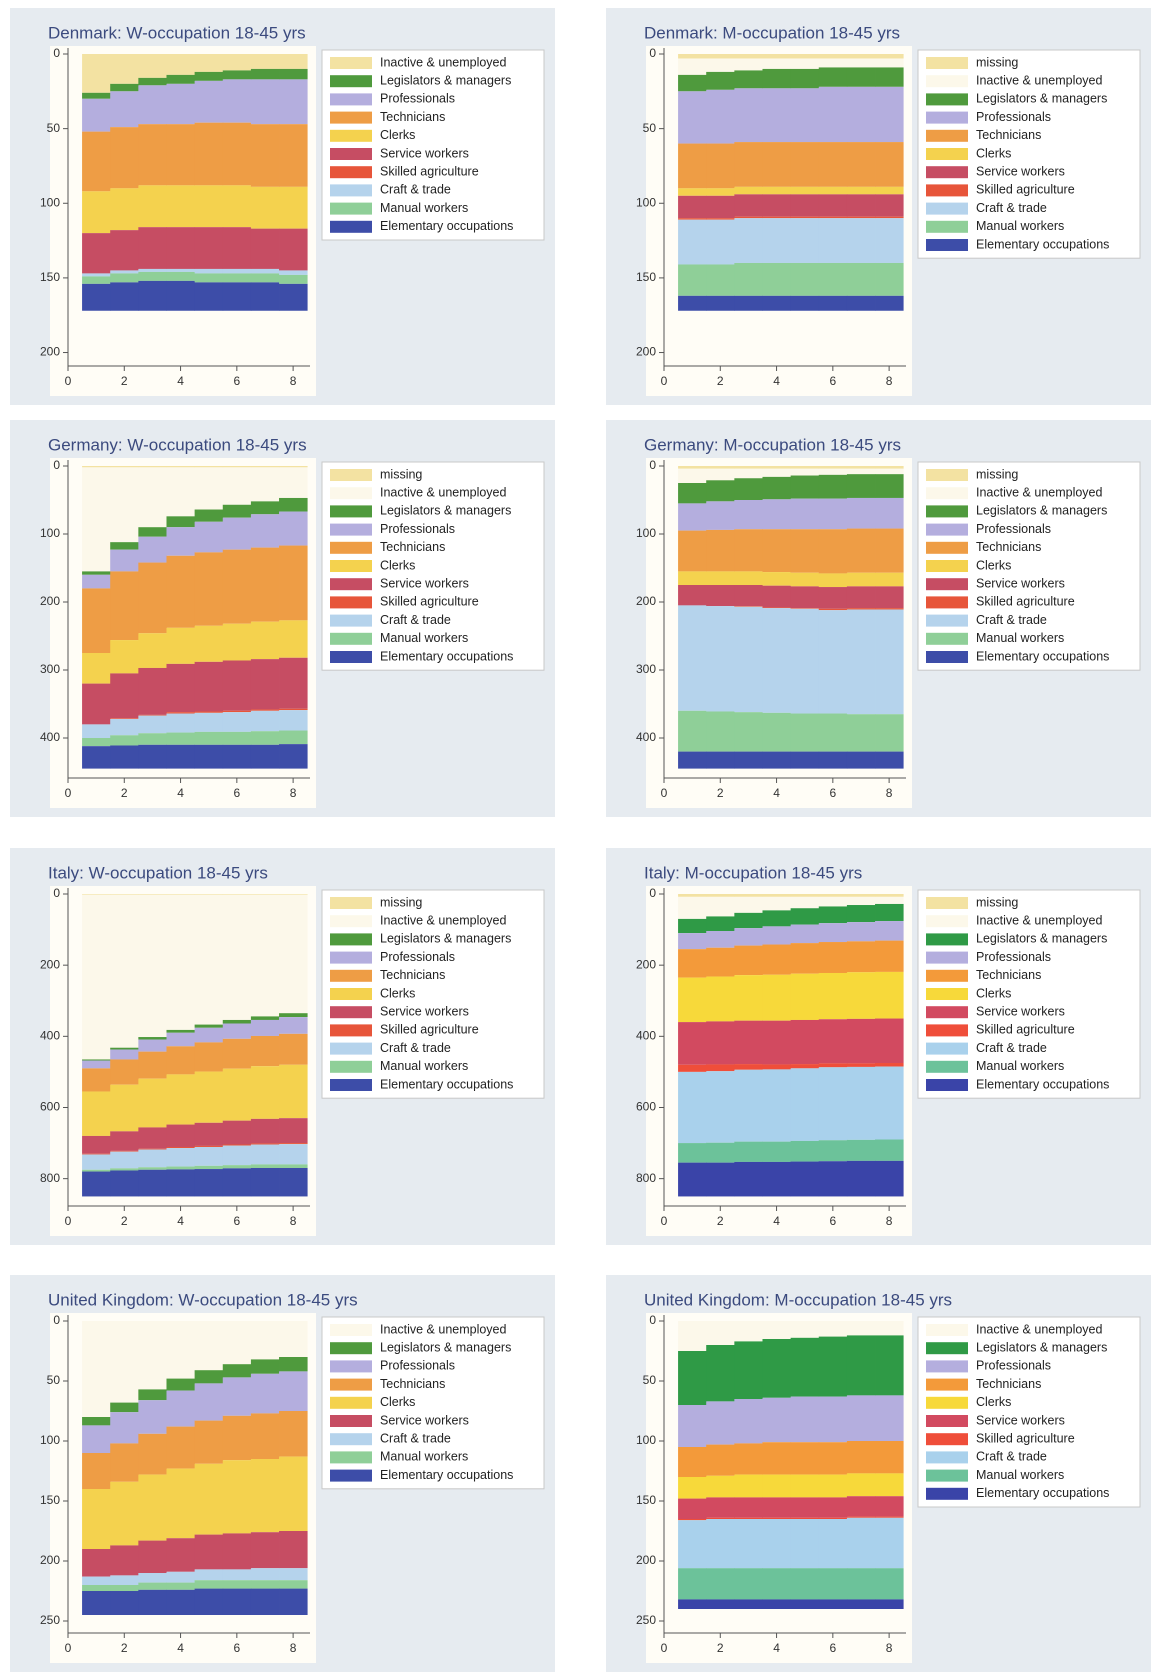 This screenshot has height=1679, width=1161. What do you see at coordinates (772, 32) in the screenshot?
I see `chart-title: Denmark: M-occupation 18-45 yrs` at bounding box center [772, 32].